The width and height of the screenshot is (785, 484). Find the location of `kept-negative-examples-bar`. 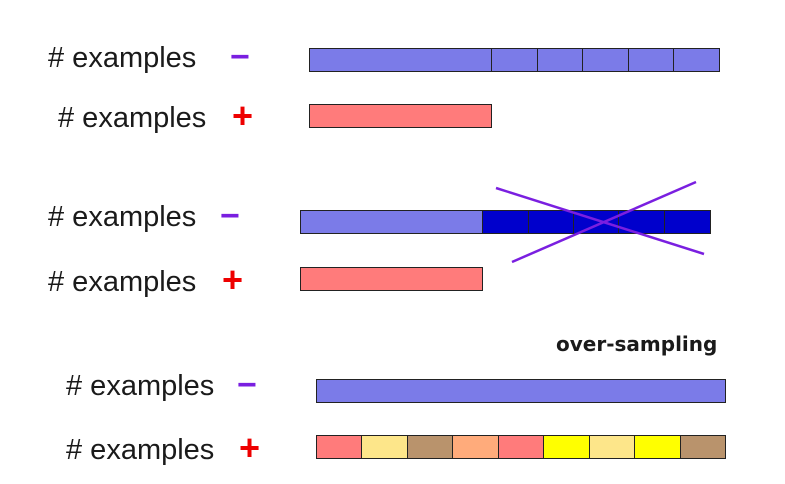

kept-negative-examples-bar is located at coordinates (391, 222).